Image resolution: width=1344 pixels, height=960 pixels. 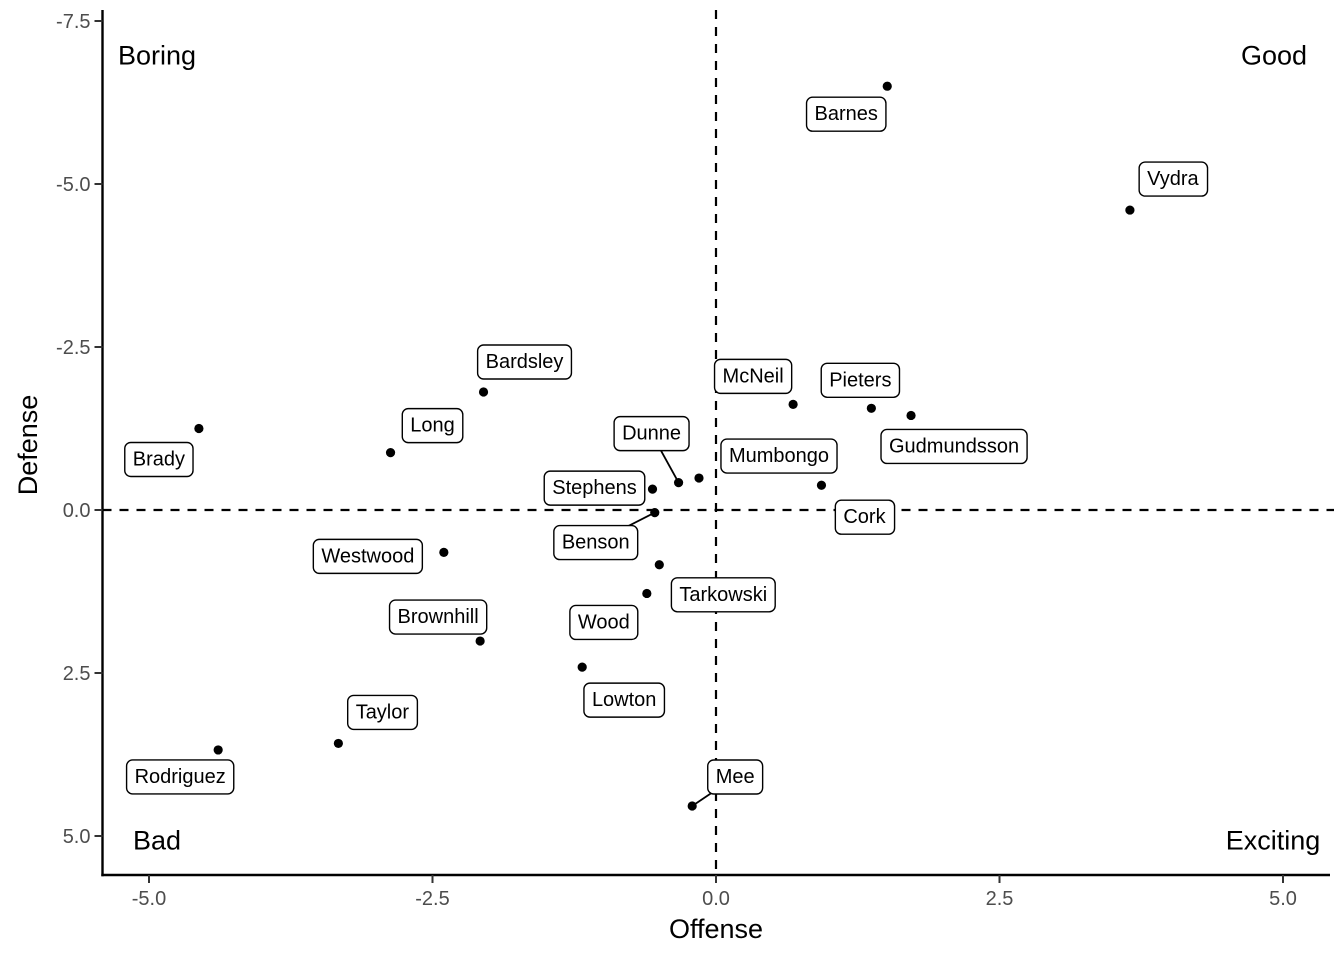 I want to click on point-label-group: Westwood, so click(x=368, y=556).